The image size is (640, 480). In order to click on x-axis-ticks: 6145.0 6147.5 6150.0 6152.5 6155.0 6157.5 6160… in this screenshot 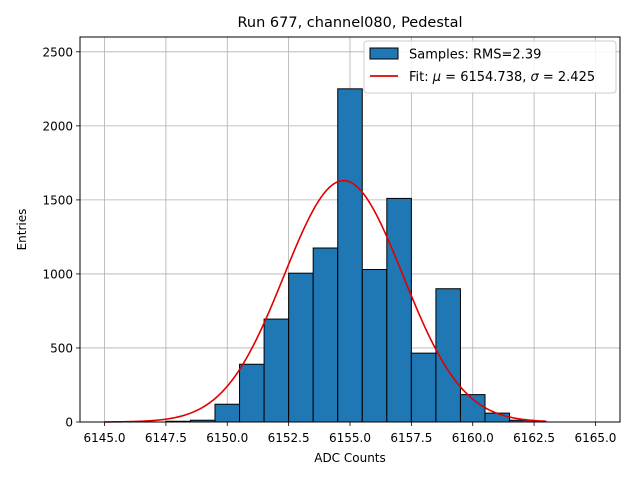, I will do `click(350, 433)`.